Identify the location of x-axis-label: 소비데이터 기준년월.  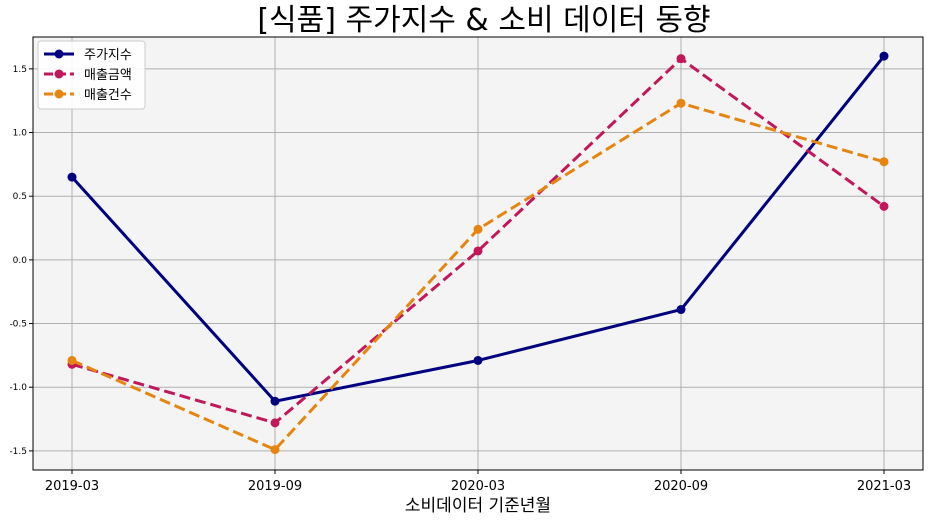
(478, 506).